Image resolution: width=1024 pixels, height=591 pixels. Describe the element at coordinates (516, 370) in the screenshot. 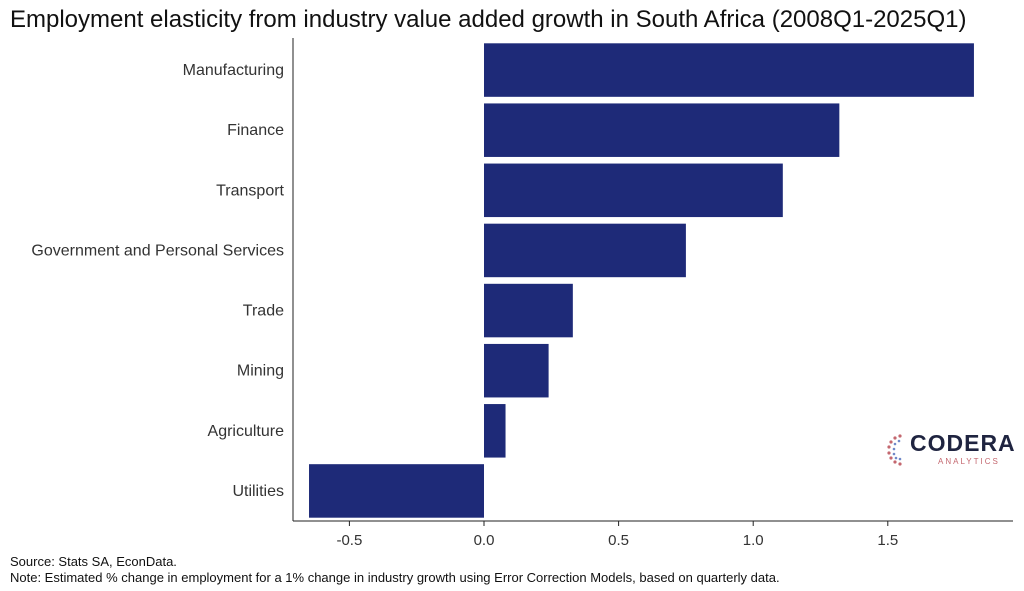

I see `bar-mining` at that location.